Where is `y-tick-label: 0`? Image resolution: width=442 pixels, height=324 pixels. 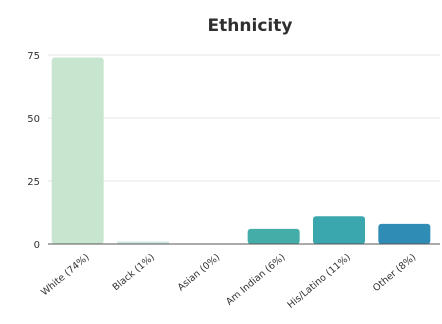
y-tick-label: 0 is located at coordinates (37, 245).